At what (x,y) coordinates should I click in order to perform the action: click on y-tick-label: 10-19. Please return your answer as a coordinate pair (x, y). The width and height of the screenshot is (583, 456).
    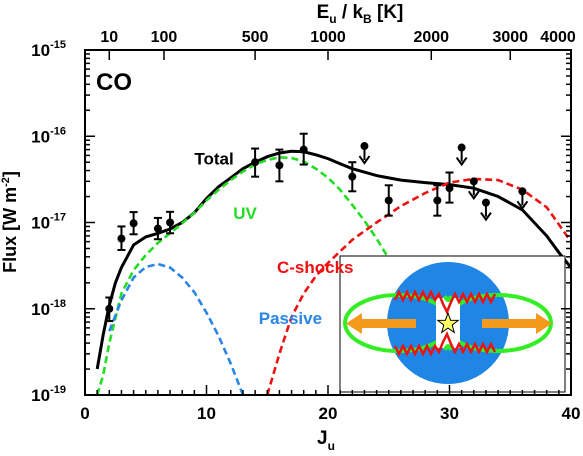
    Looking at the image, I should click on (48, 394).